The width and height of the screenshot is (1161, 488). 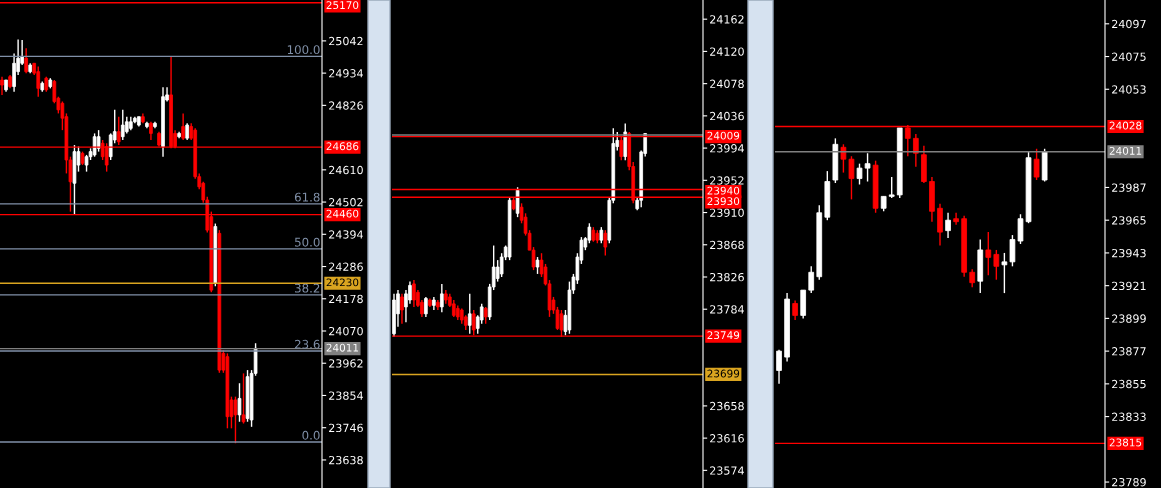 What do you see at coordinates (1129, 286) in the screenshot?
I see `y-tick-label: 23921` at bounding box center [1129, 286].